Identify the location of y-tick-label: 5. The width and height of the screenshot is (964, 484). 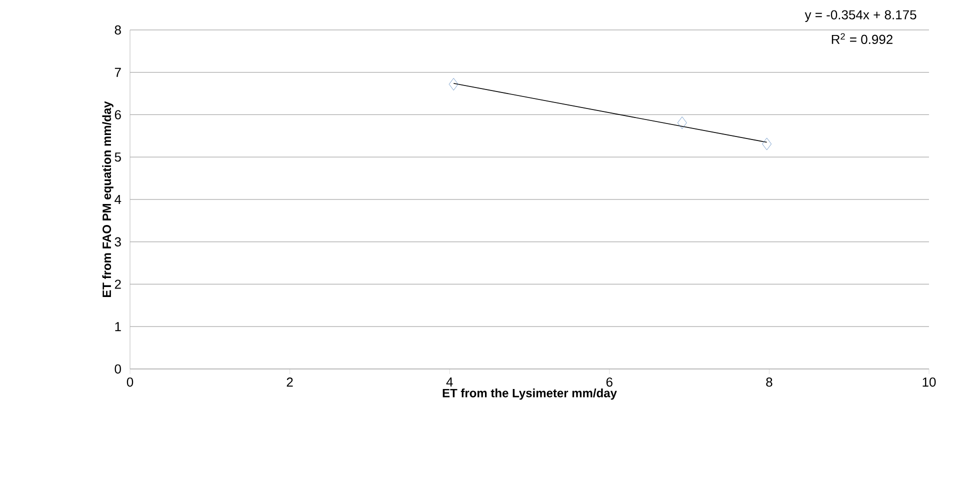
(117, 157).